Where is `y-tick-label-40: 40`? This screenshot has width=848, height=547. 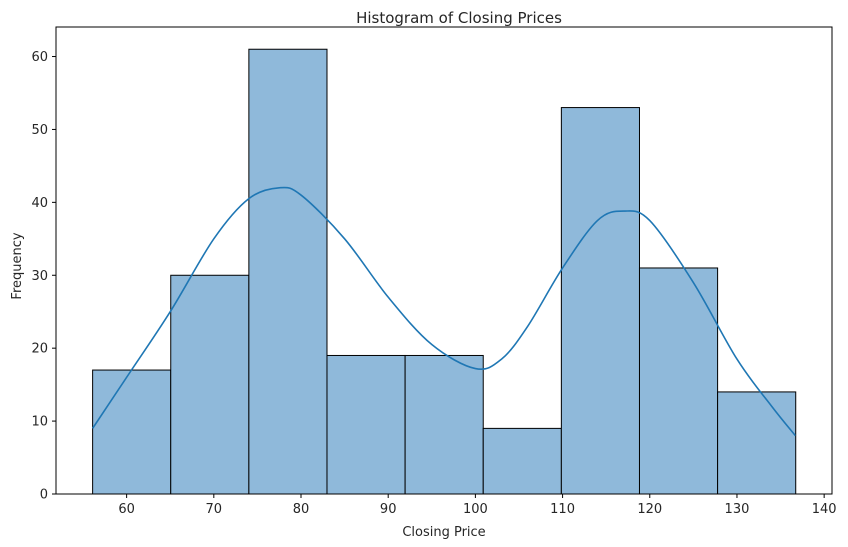 y-tick-label-40: 40 is located at coordinates (39, 203).